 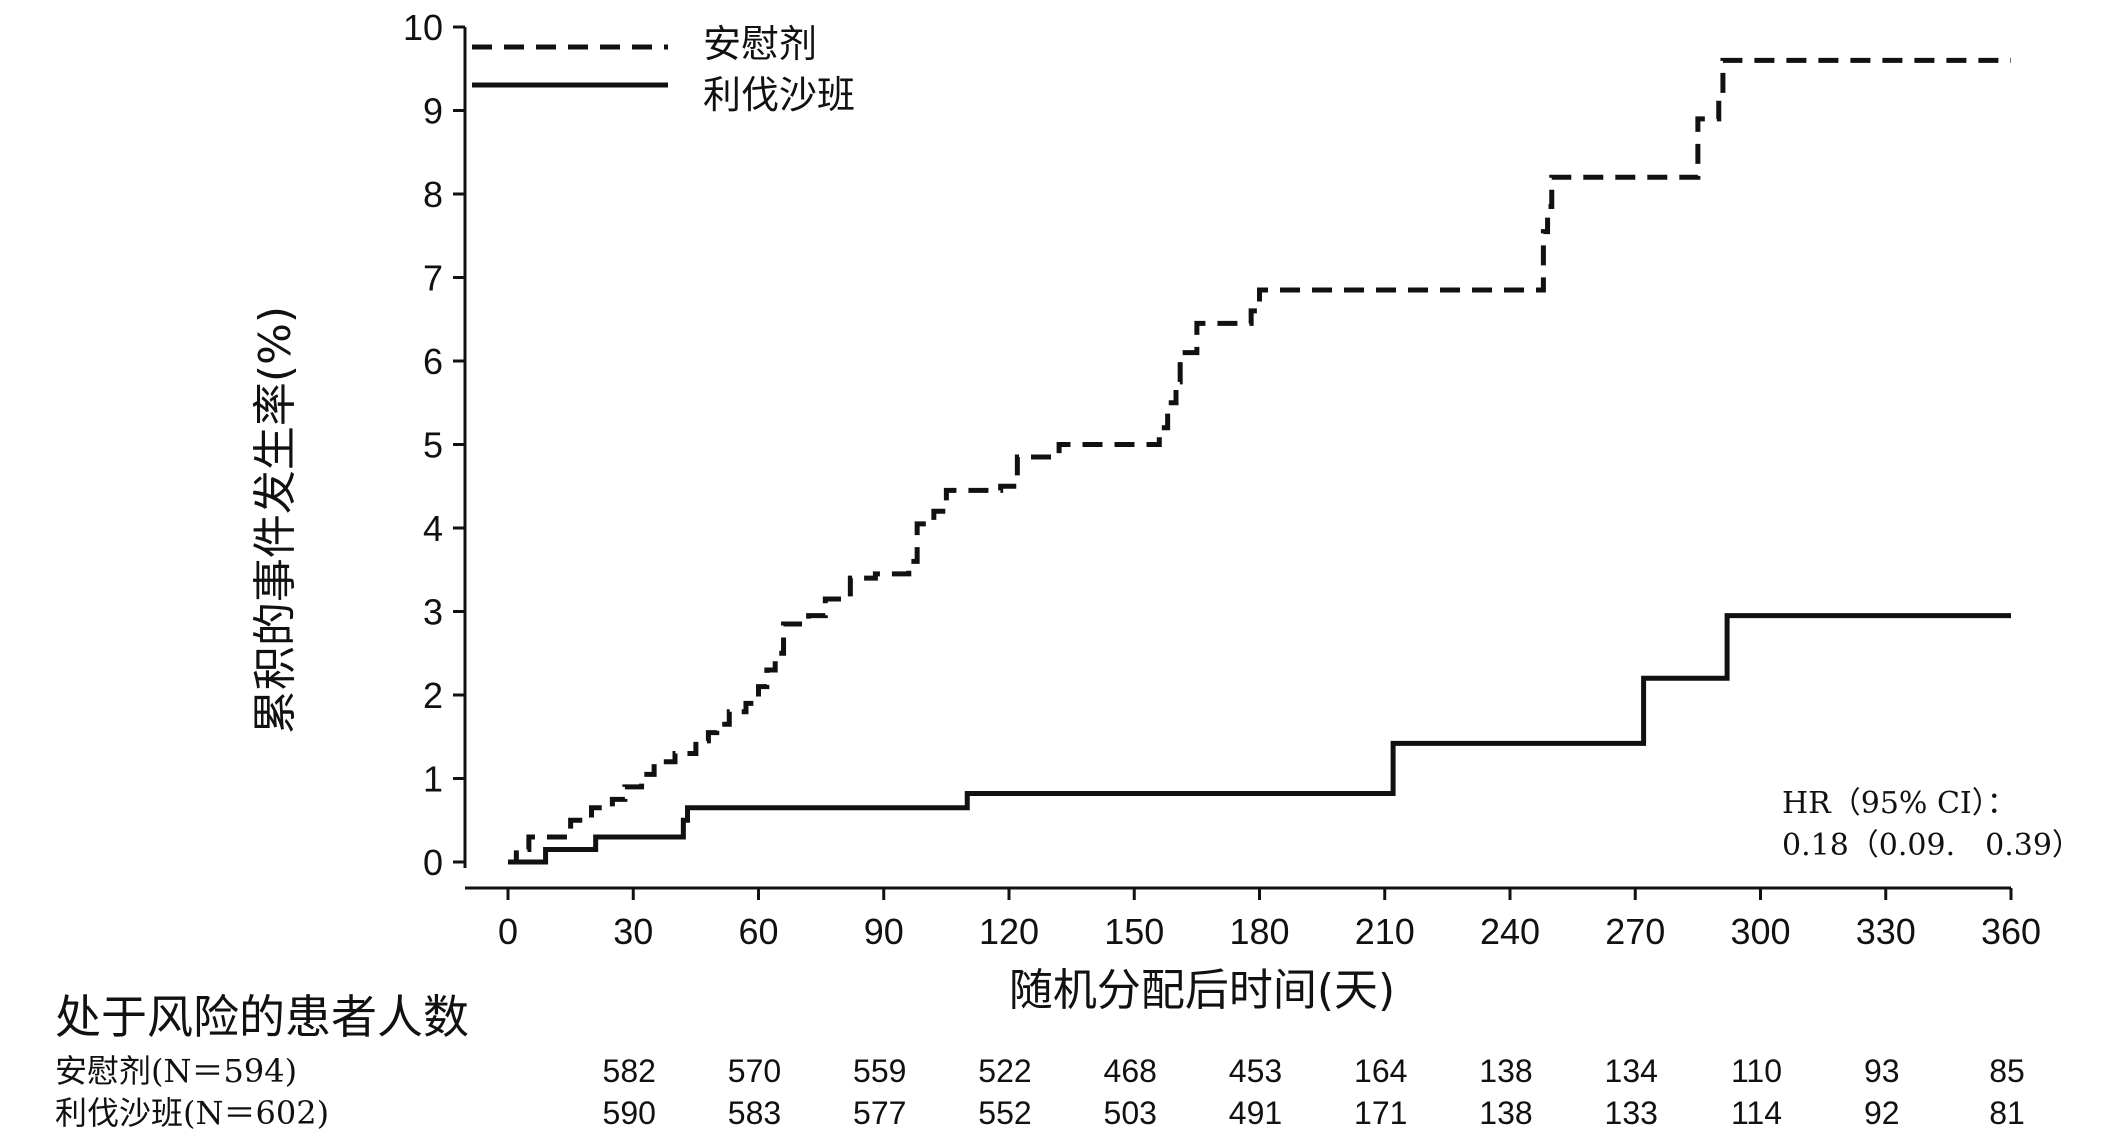 What do you see at coordinates (1380, 1113) in the screenshot?
I see `risk-table-cell: 171` at bounding box center [1380, 1113].